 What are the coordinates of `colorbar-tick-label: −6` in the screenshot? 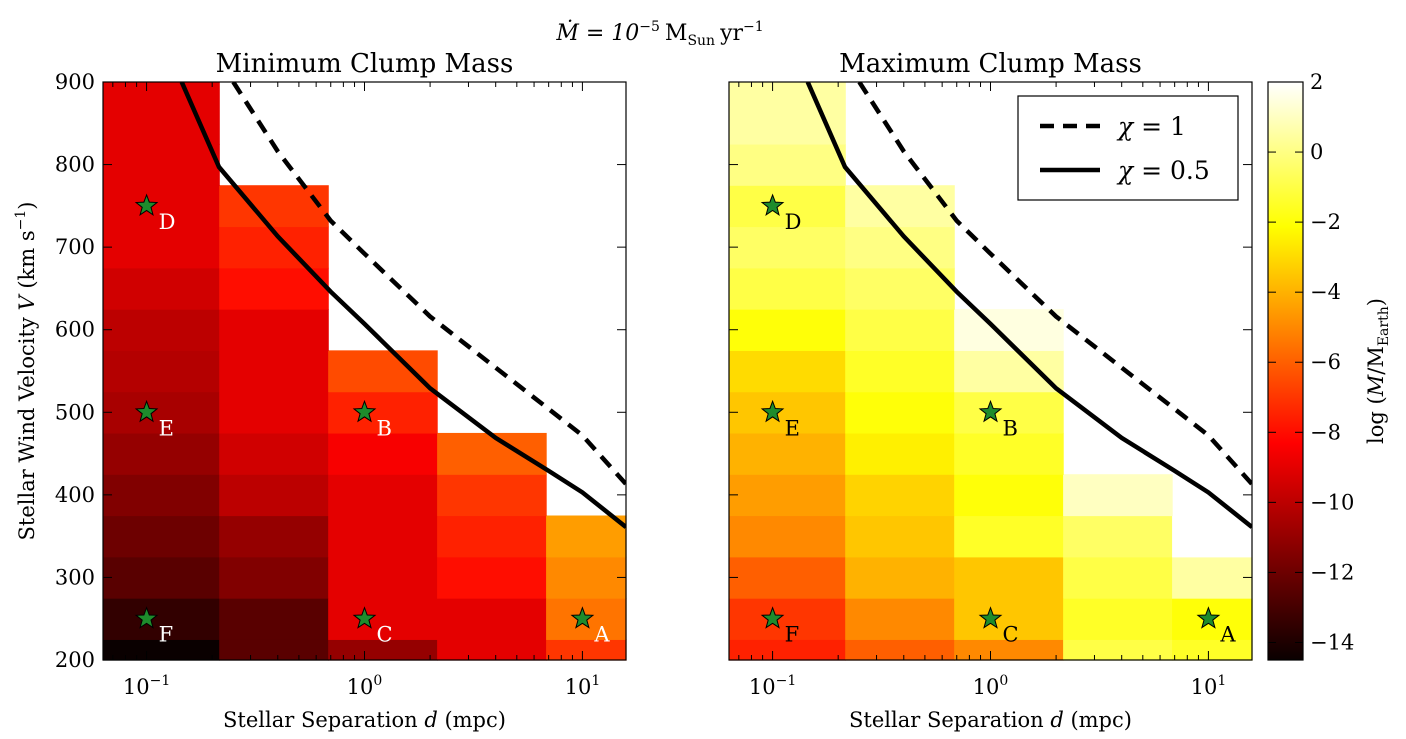 It's located at (1325, 362).